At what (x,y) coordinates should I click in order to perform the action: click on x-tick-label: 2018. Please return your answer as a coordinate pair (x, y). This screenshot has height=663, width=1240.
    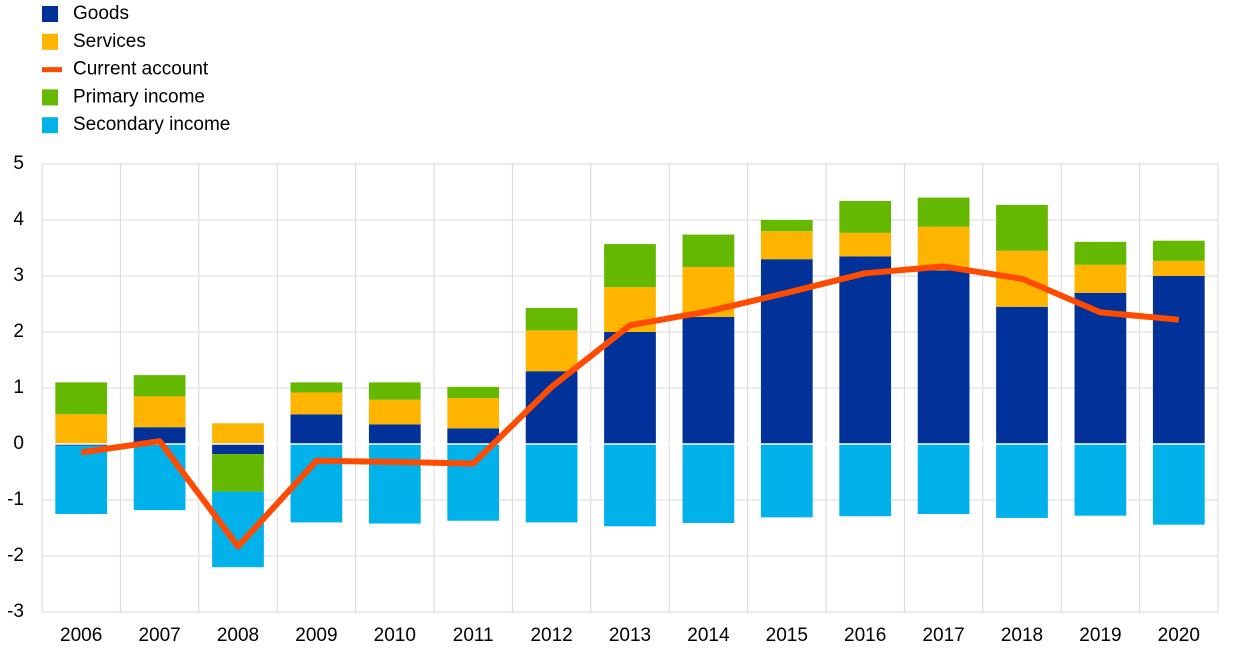
    Looking at the image, I should click on (1022, 635).